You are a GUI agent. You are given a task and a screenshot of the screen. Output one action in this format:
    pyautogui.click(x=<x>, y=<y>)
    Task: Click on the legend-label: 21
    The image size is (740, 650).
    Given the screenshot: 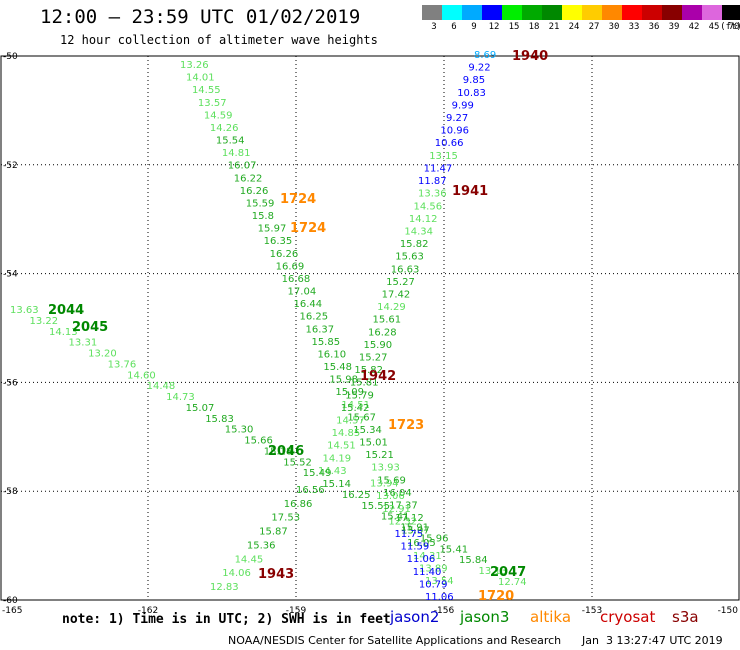 What is the action you would take?
    pyautogui.click(x=554, y=27)
    